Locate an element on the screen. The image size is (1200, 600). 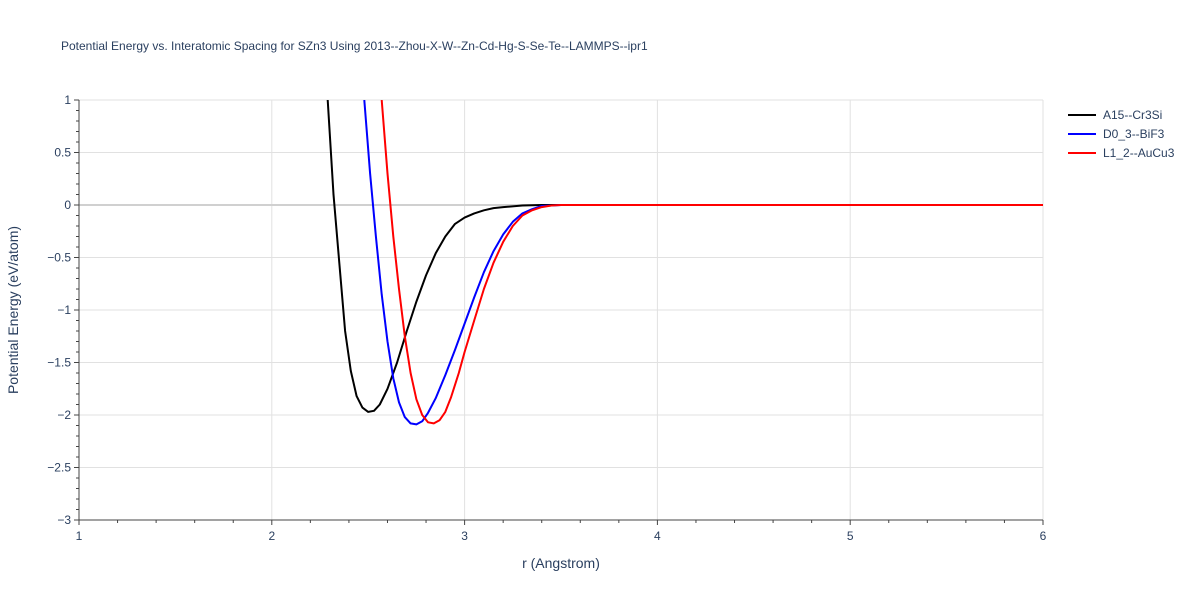
legend-item-1: D0_3--BiF3 is located at coordinates (1116, 134).